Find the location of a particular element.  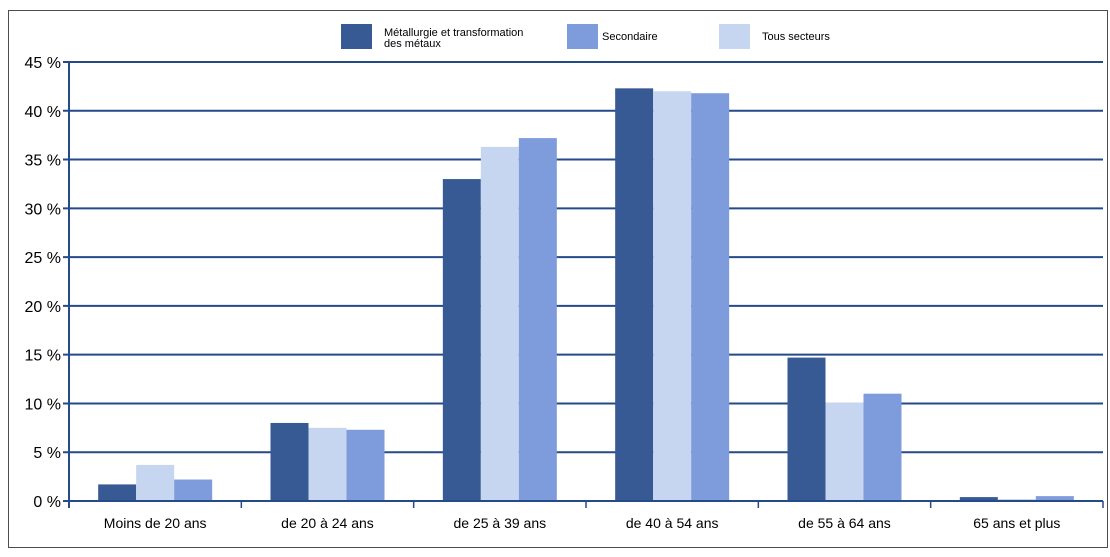

x-category-label-2: de 25 à 39 ans is located at coordinates (500, 523).